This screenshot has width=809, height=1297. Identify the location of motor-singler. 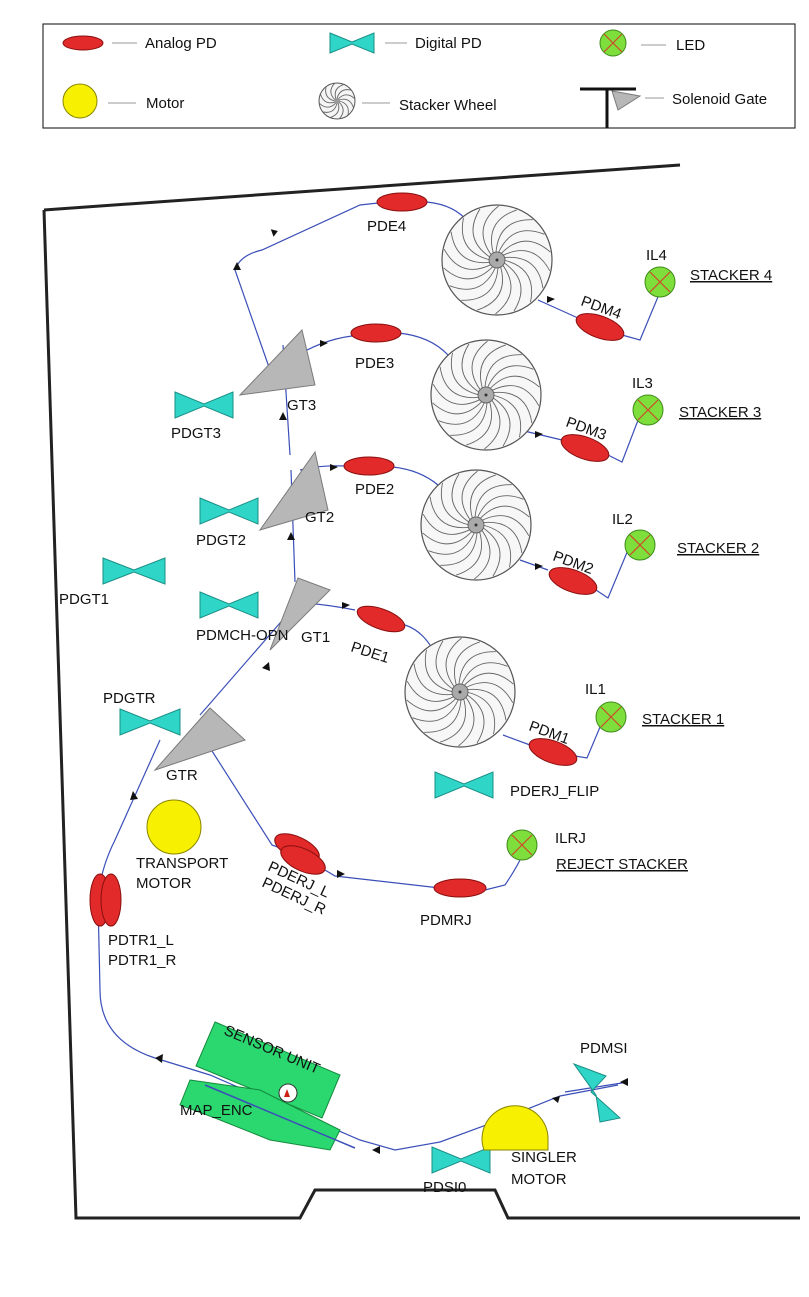
(515, 1128).